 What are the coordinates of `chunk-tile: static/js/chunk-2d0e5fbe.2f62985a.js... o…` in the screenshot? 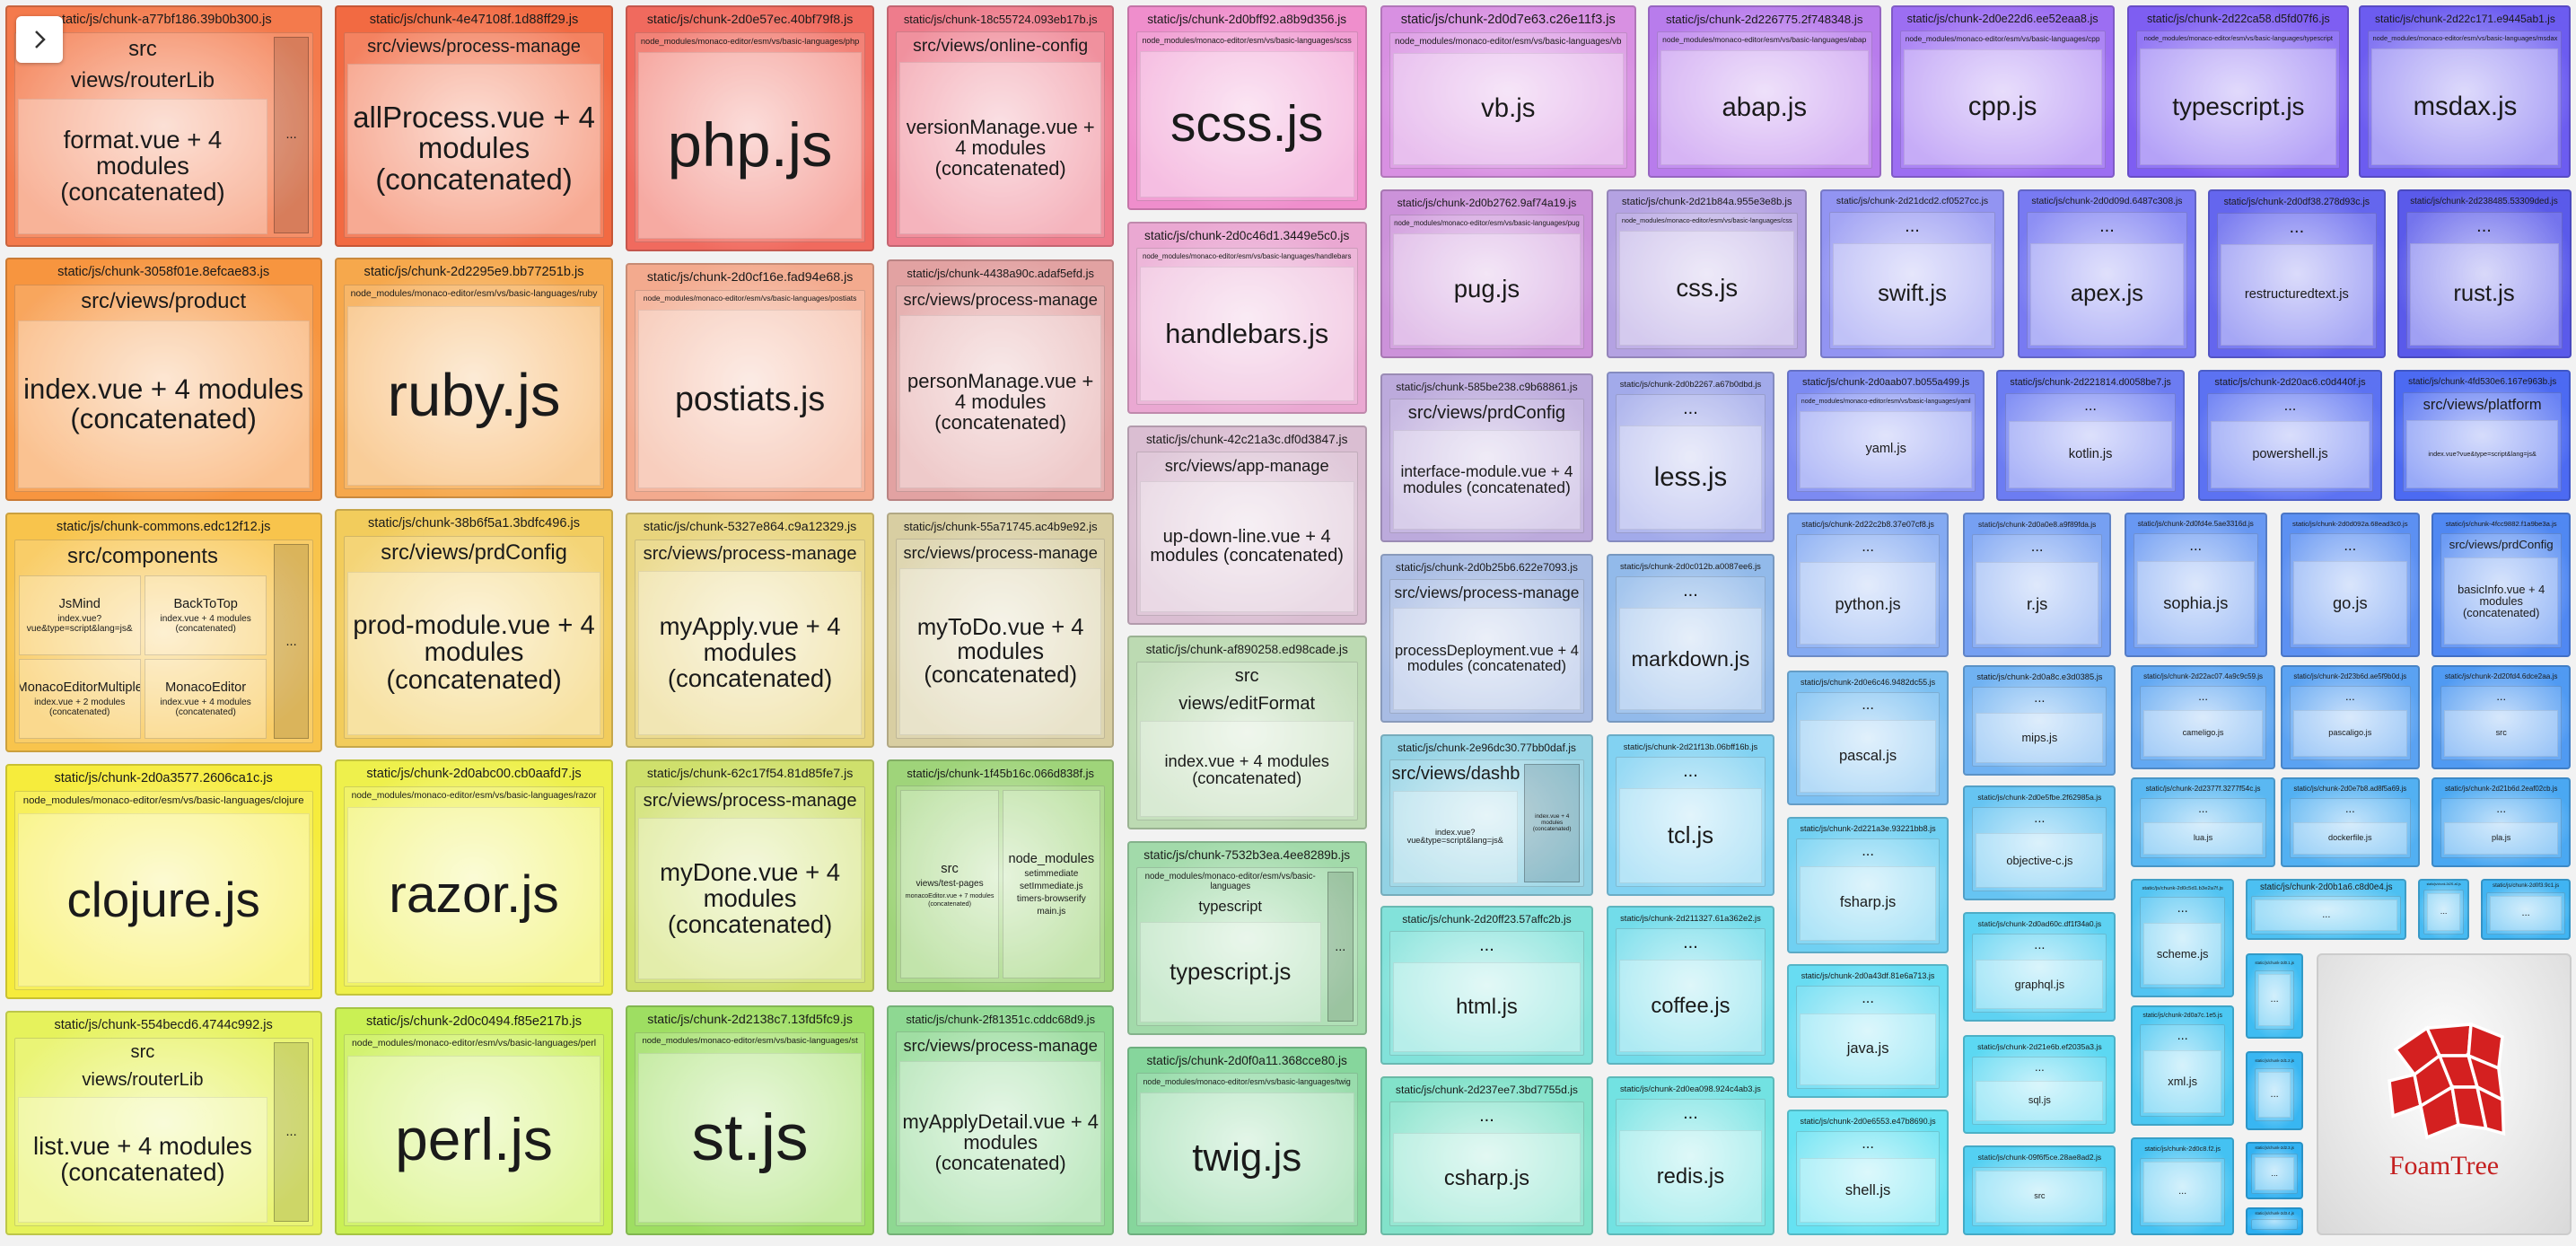 It's located at (2039, 842).